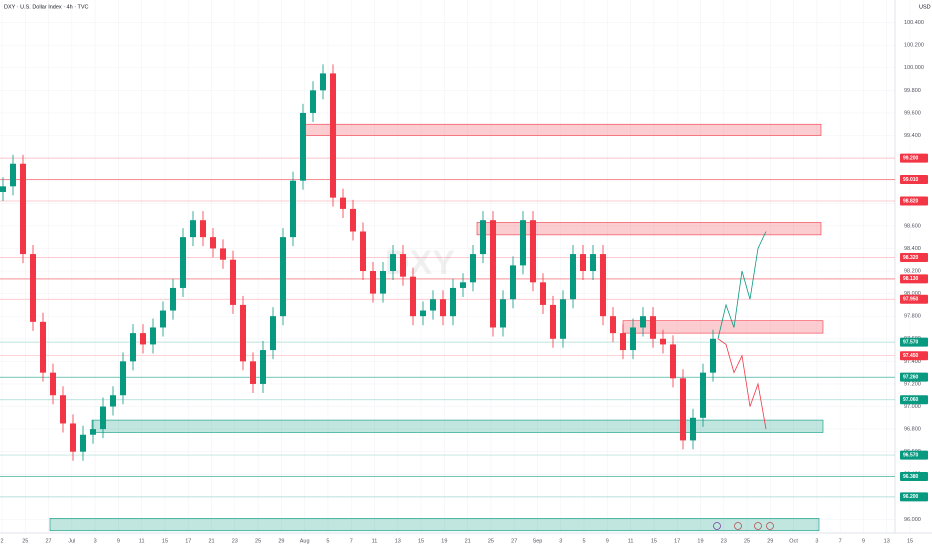 The image size is (932, 550). What do you see at coordinates (925, 7) in the screenshot?
I see `currency: USD` at bounding box center [925, 7].